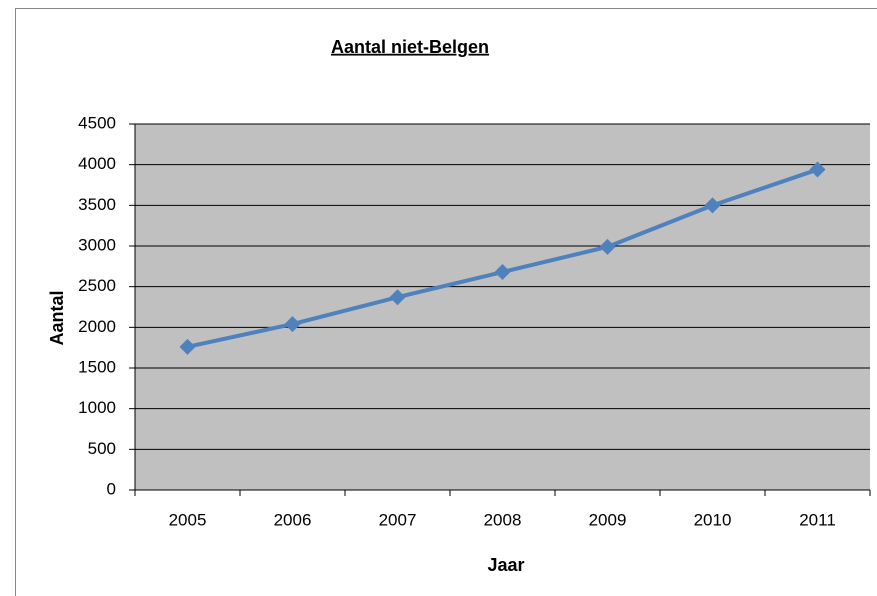 This screenshot has height=596, width=877. I want to click on y-tick-label: 3500, so click(97, 204).